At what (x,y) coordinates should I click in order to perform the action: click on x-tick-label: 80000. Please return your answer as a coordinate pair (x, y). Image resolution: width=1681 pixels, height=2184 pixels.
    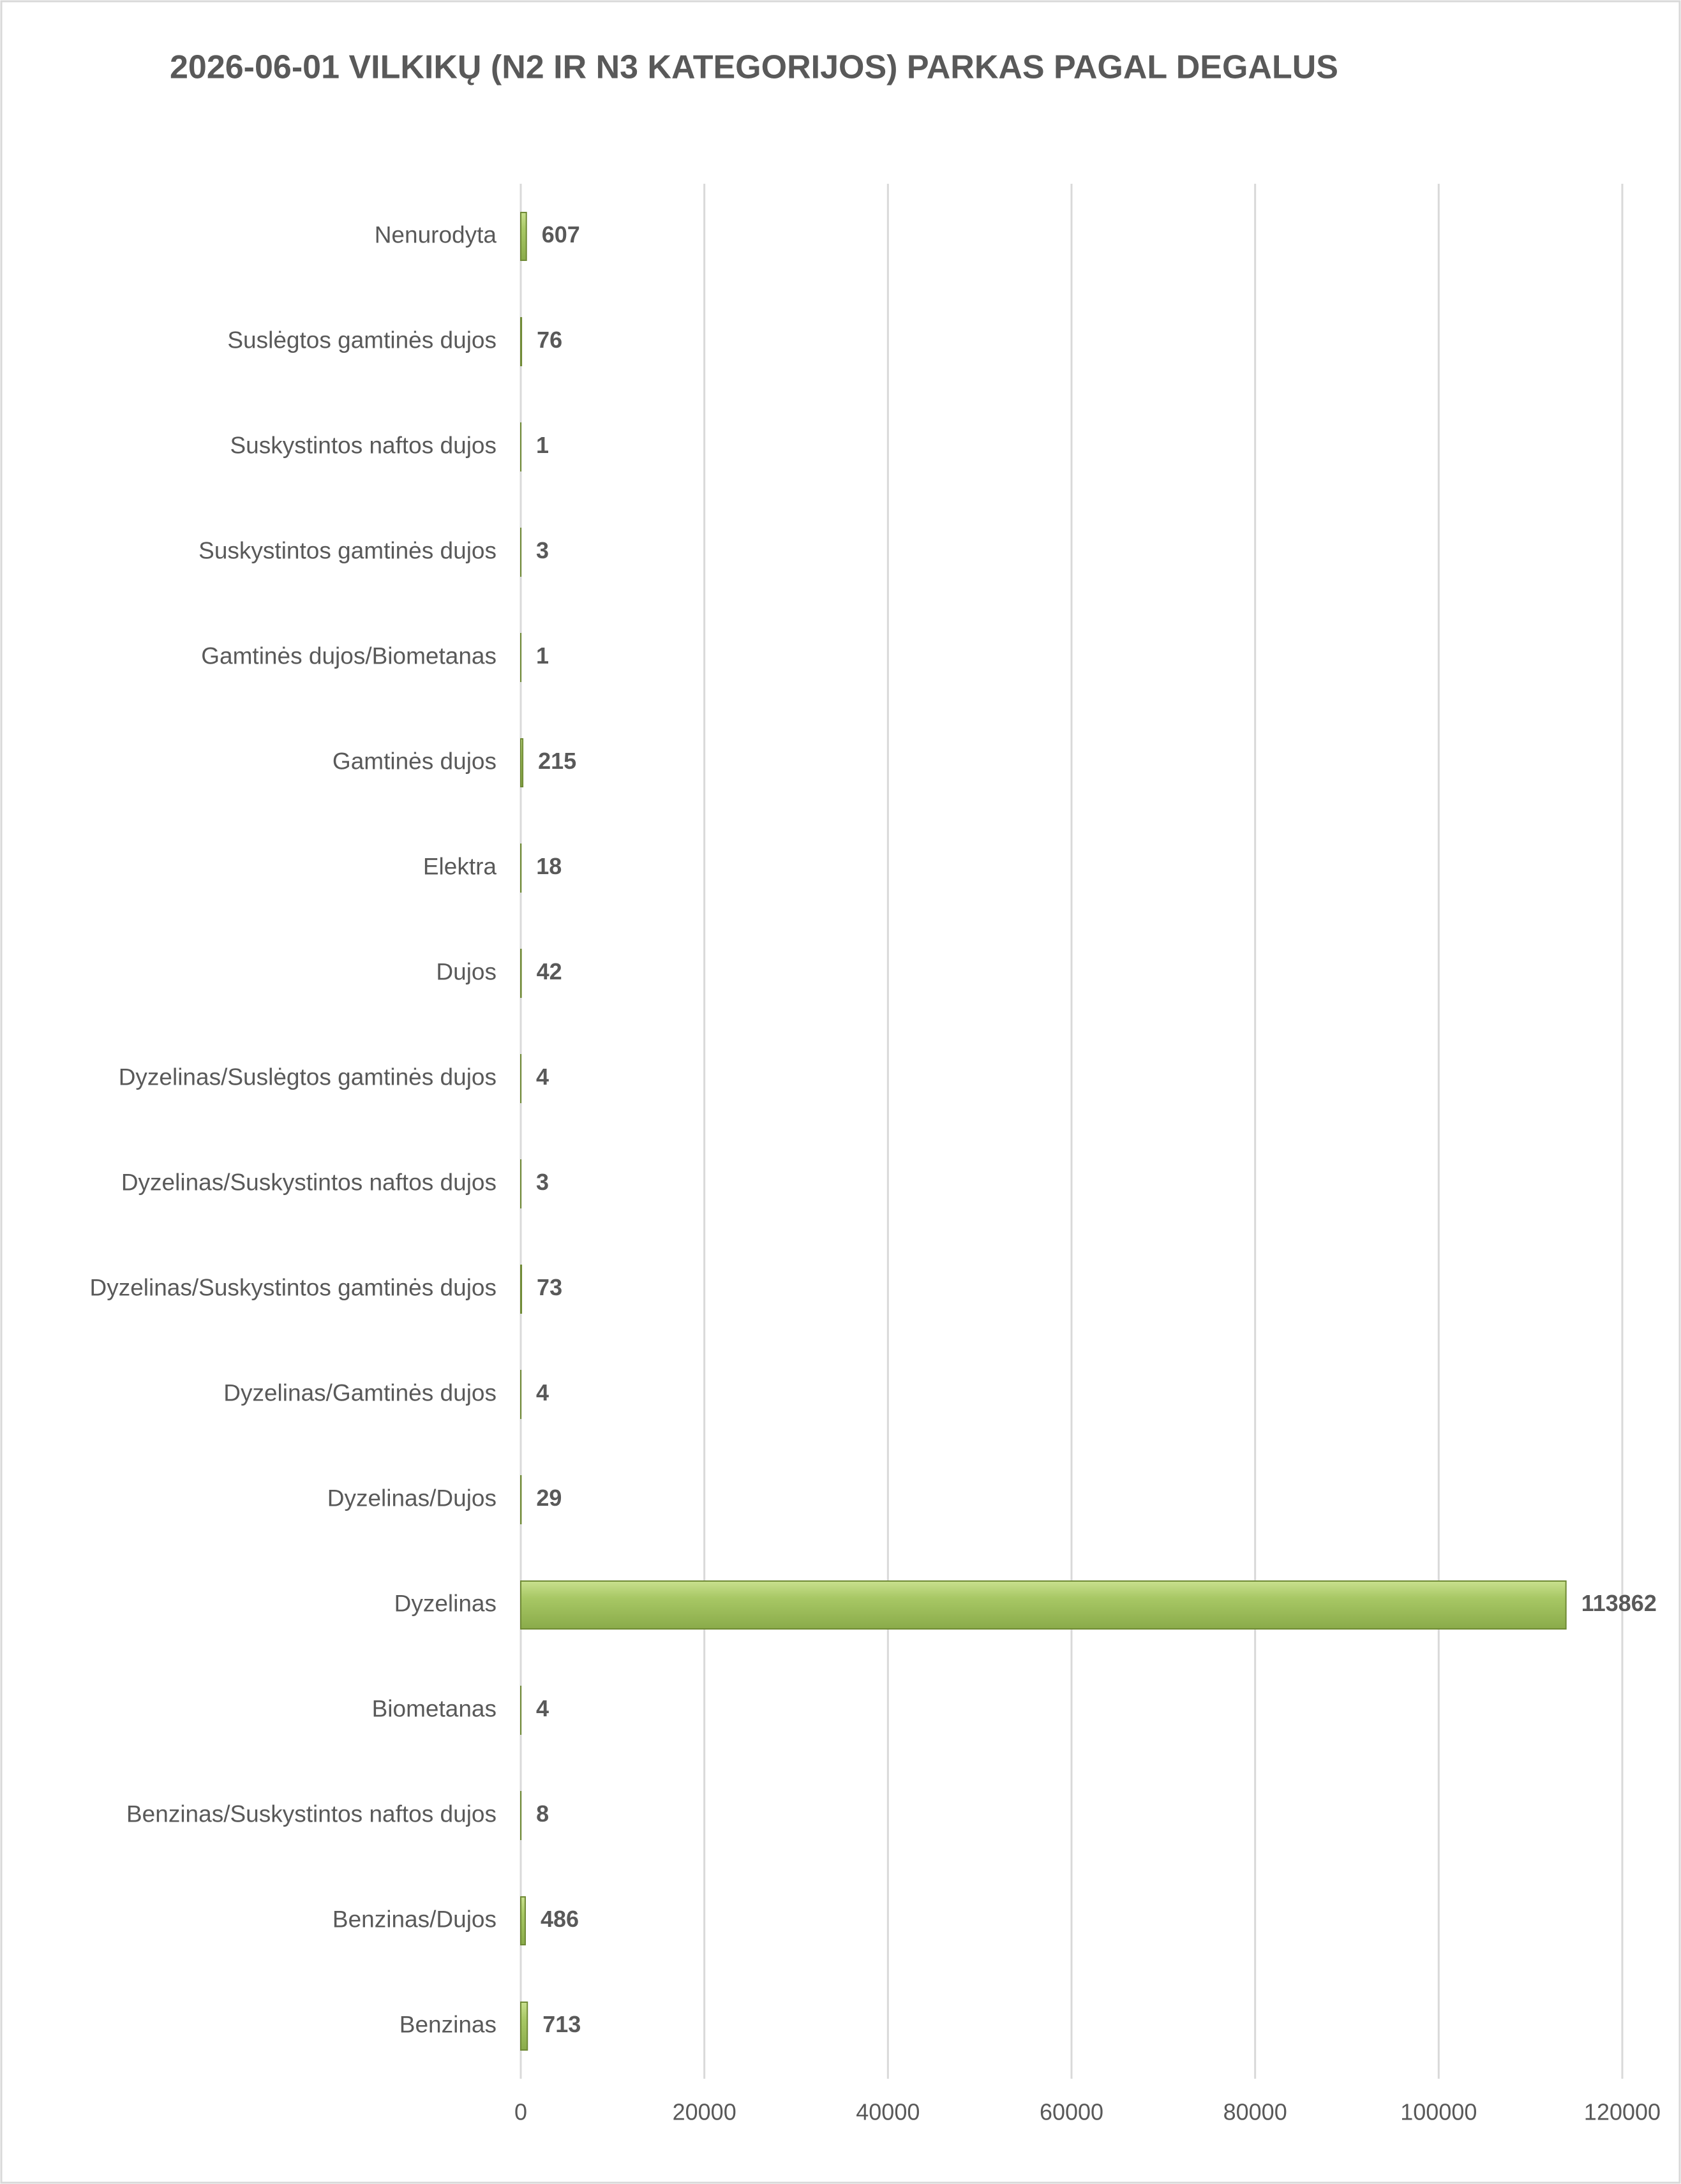
    Looking at the image, I should click on (1255, 2112).